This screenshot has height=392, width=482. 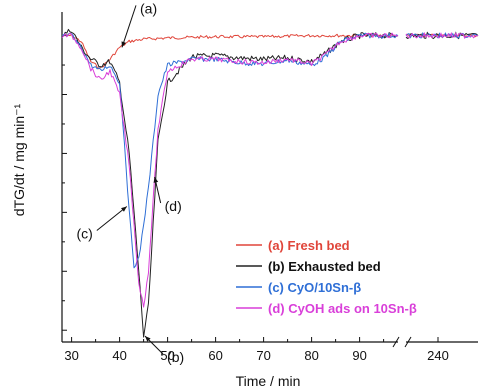 I want to click on x-tick-label: 60, so click(x=215, y=355).